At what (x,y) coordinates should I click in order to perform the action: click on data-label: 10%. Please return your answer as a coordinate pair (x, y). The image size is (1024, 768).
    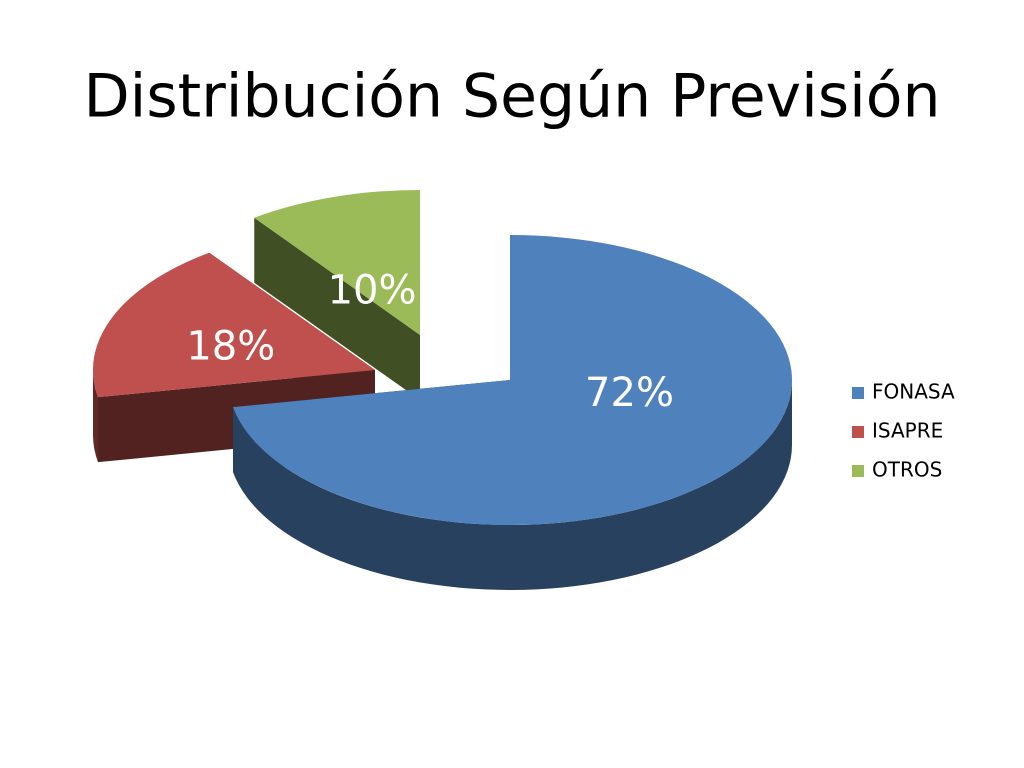
    Looking at the image, I should click on (372, 291).